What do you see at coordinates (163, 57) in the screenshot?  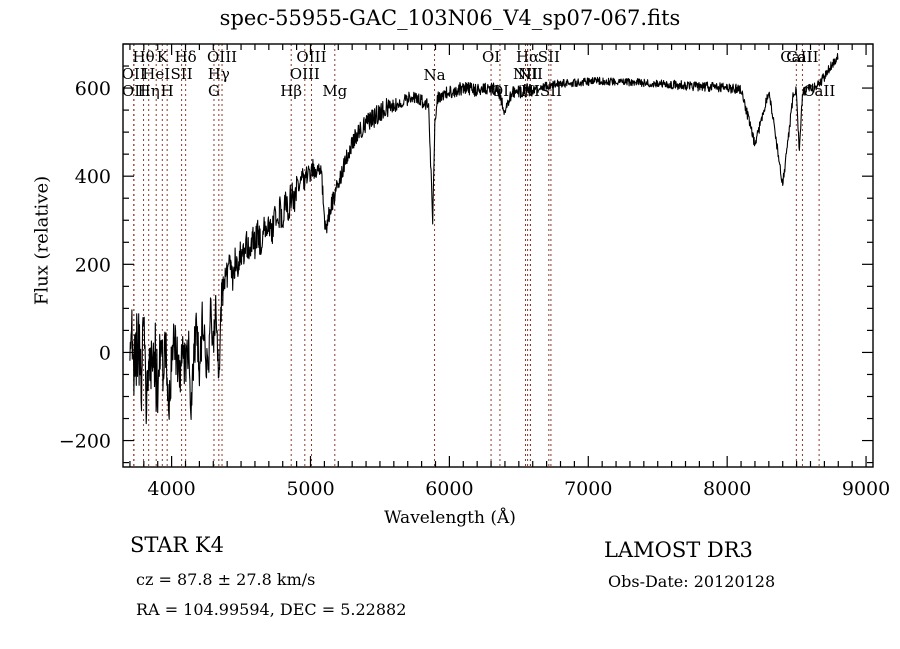 I see `spectral-line-label: K` at bounding box center [163, 57].